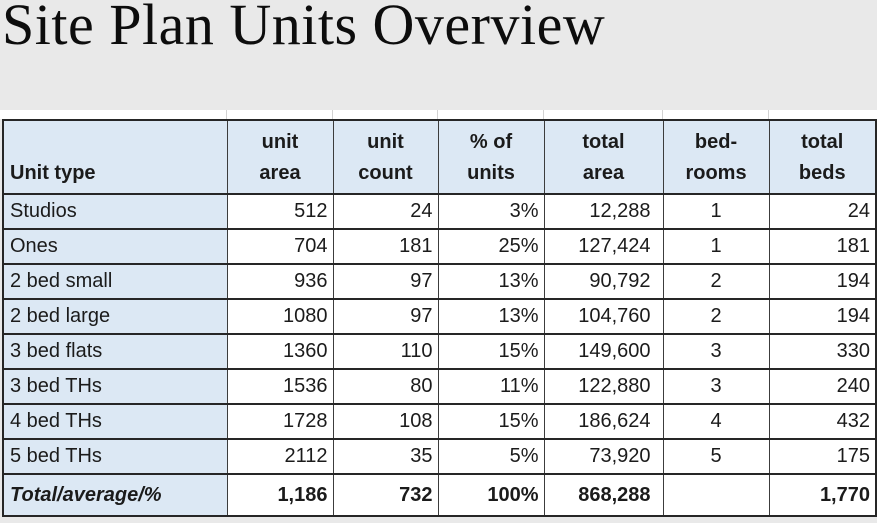 The width and height of the screenshot is (877, 523). I want to click on column-header-total-beds: total beds, so click(823, 157).